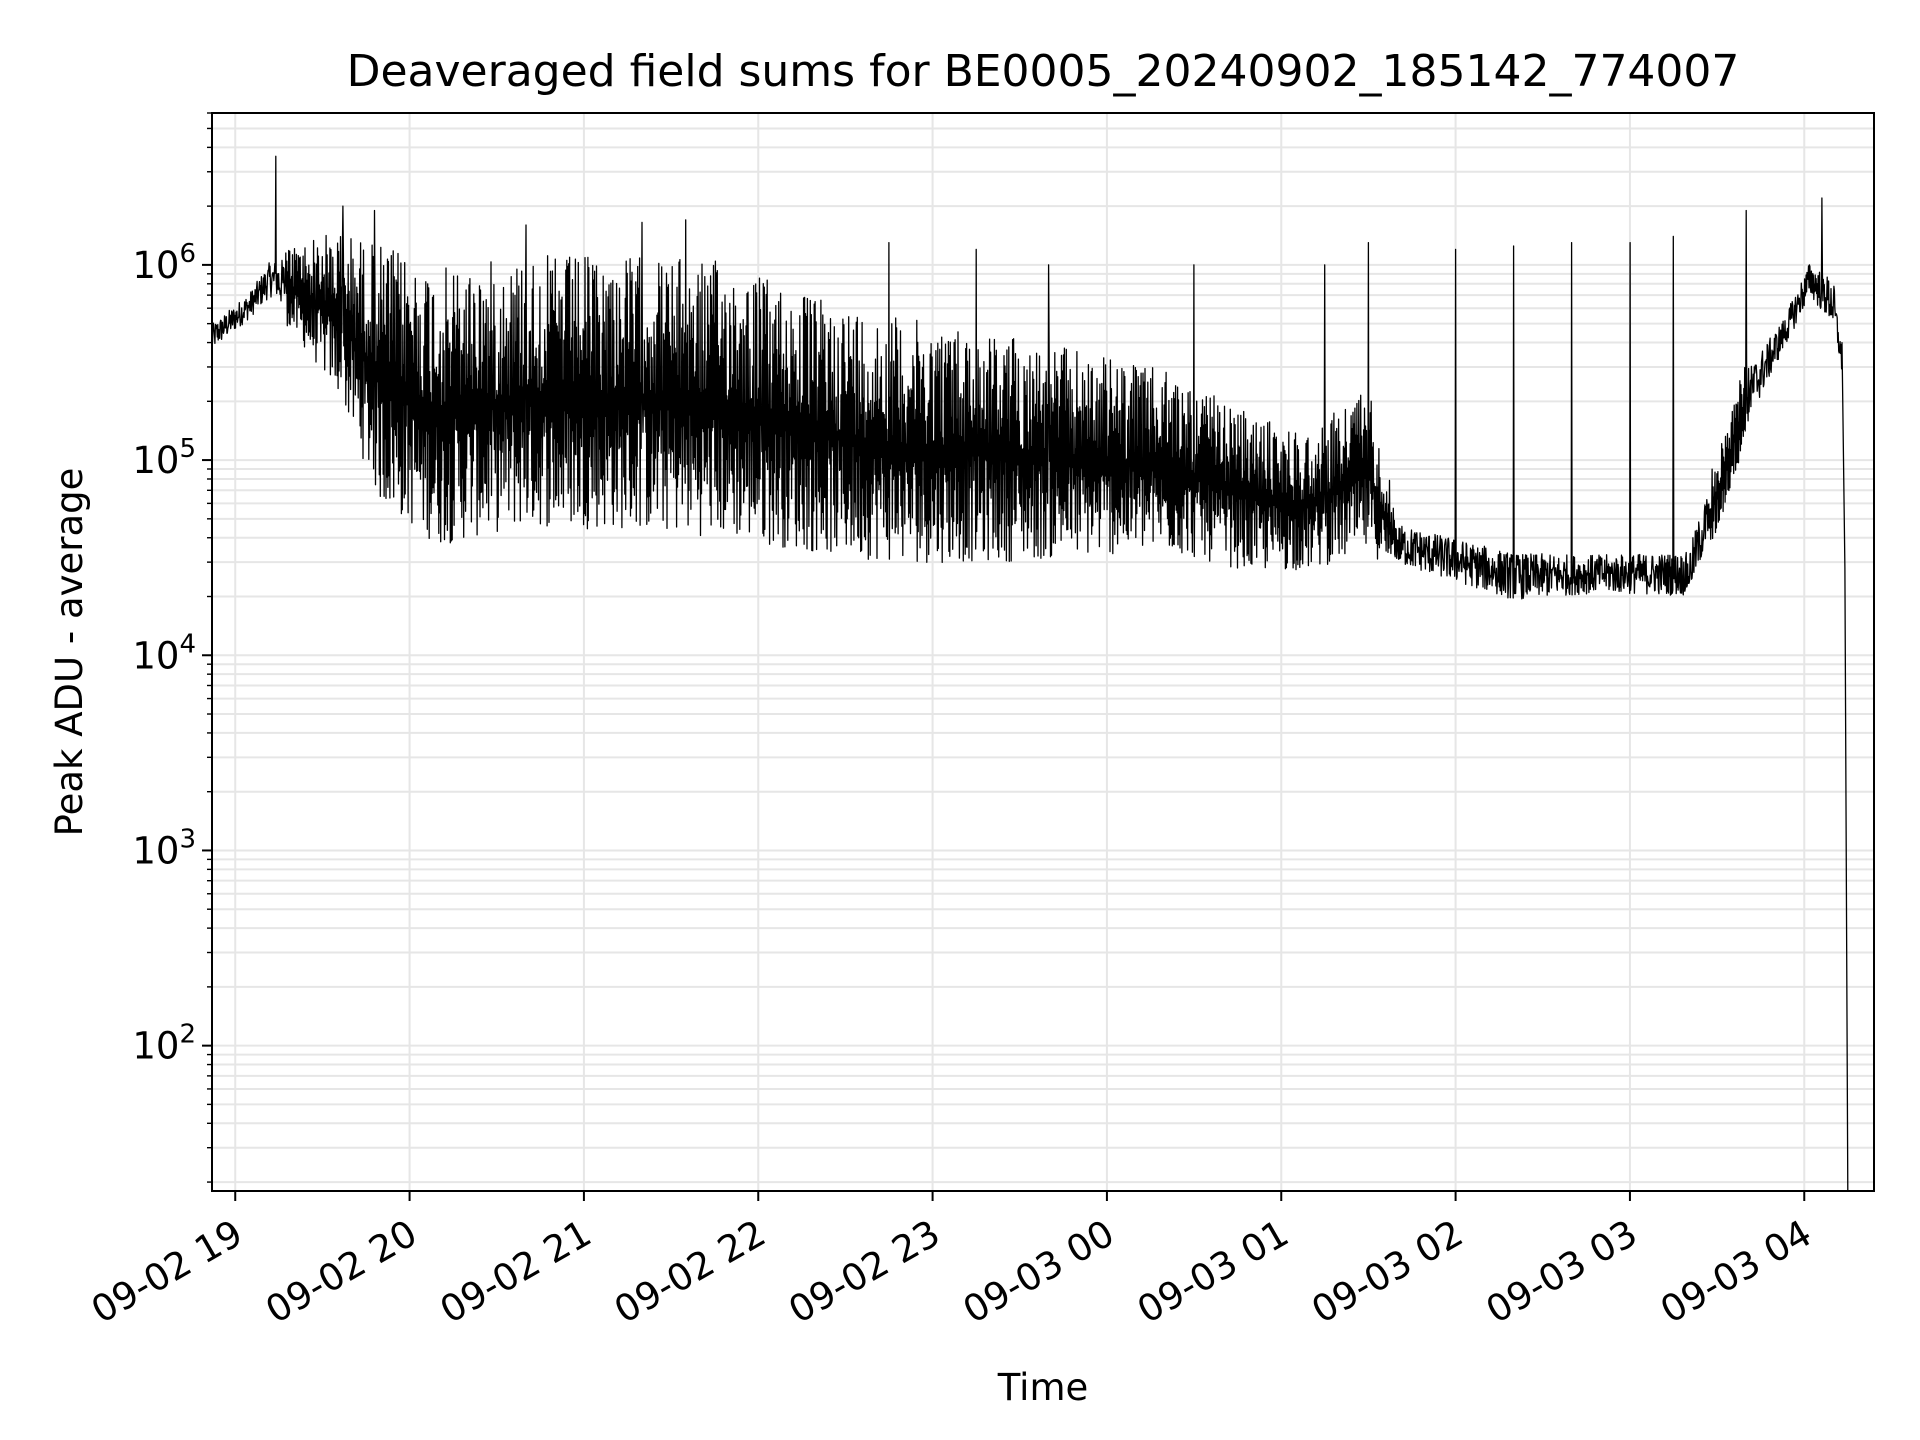 The height and width of the screenshot is (1440, 1920). What do you see at coordinates (187, 839) in the screenshot?
I see `y-tick-exponent: 3` at bounding box center [187, 839].